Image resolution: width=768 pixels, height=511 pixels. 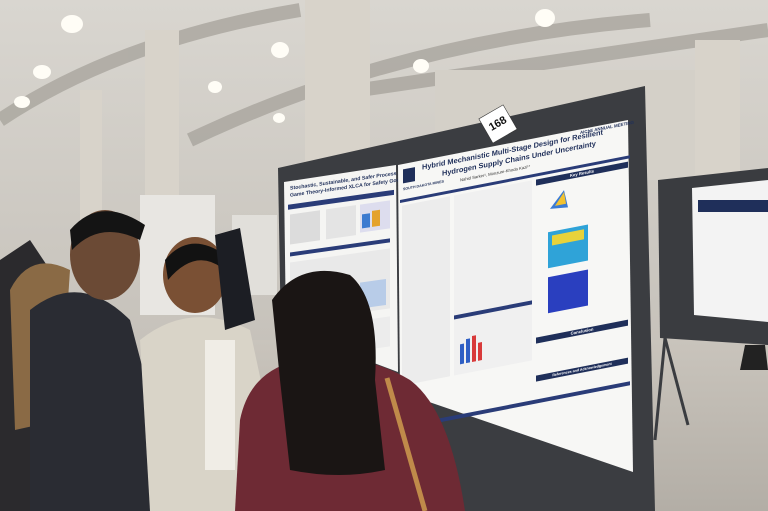 What do you see at coordinates (730, 251) in the screenshot?
I see `right-poster` at bounding box center [730, 251].